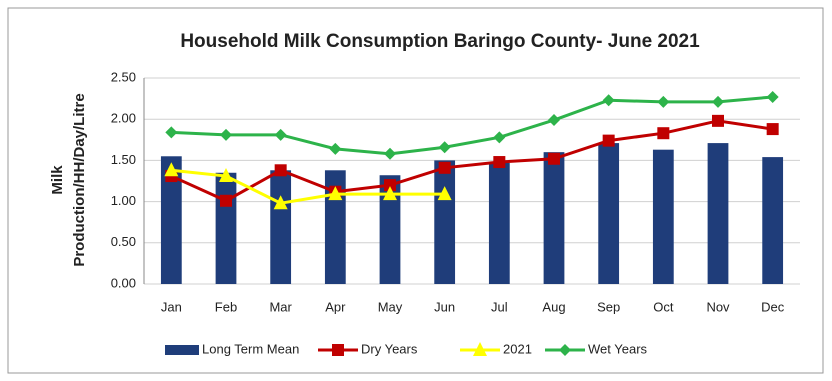 Image resolution: width=832 pixels, height=381 pixels. What do you see at coordinates (618, 348) in the screenshot?
I see `legend-label: Wet Years` at bounding box center [618, 348].